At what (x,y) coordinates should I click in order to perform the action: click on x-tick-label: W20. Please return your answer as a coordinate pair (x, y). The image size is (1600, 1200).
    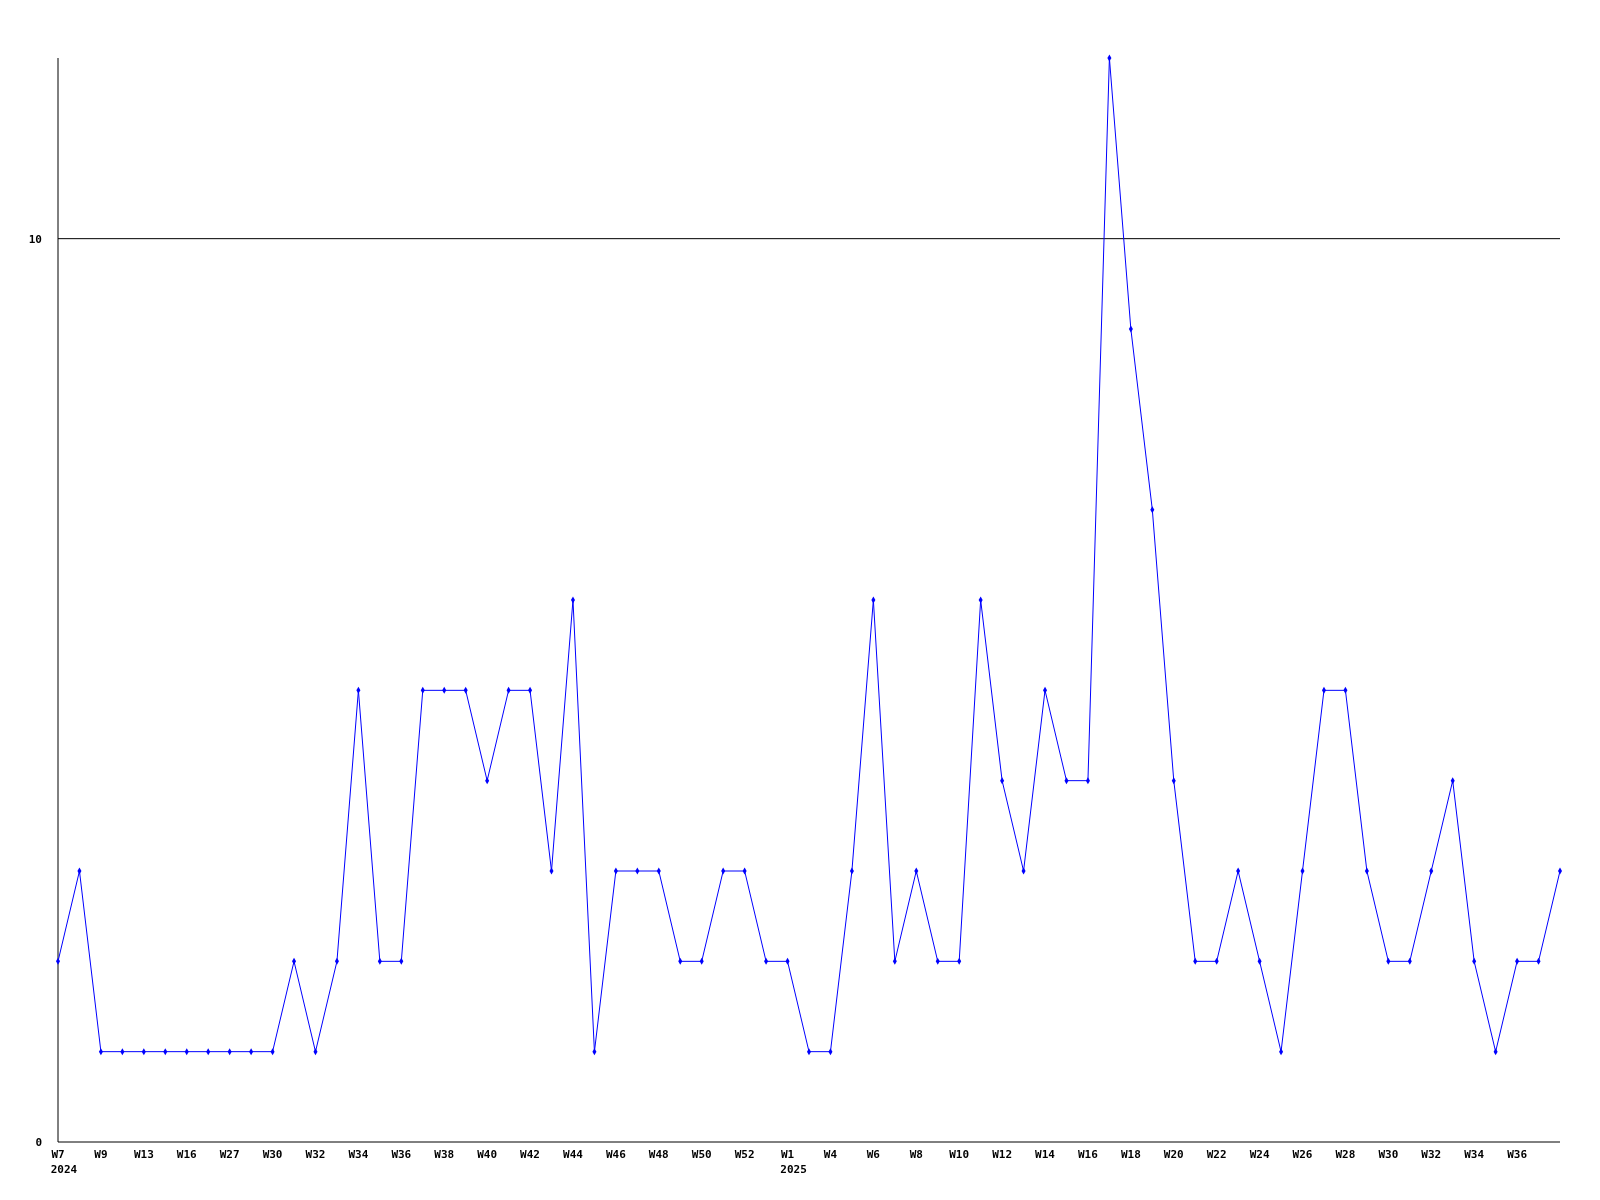
    Looking at the image, I should click on (1173, 1154).